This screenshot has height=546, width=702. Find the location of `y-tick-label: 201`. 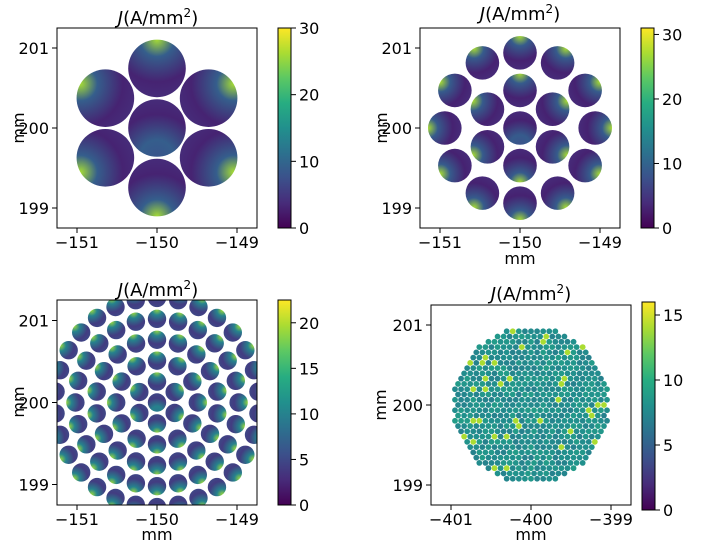

y-tick-label: 201 is located at coordinates (33, 321).